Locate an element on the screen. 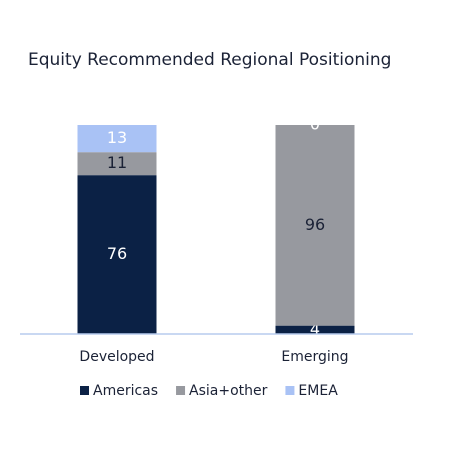 Image resolution: width=450 pixels, height=450 pixels. x-tick-label: Emerging is located at coordinates (314, 357).